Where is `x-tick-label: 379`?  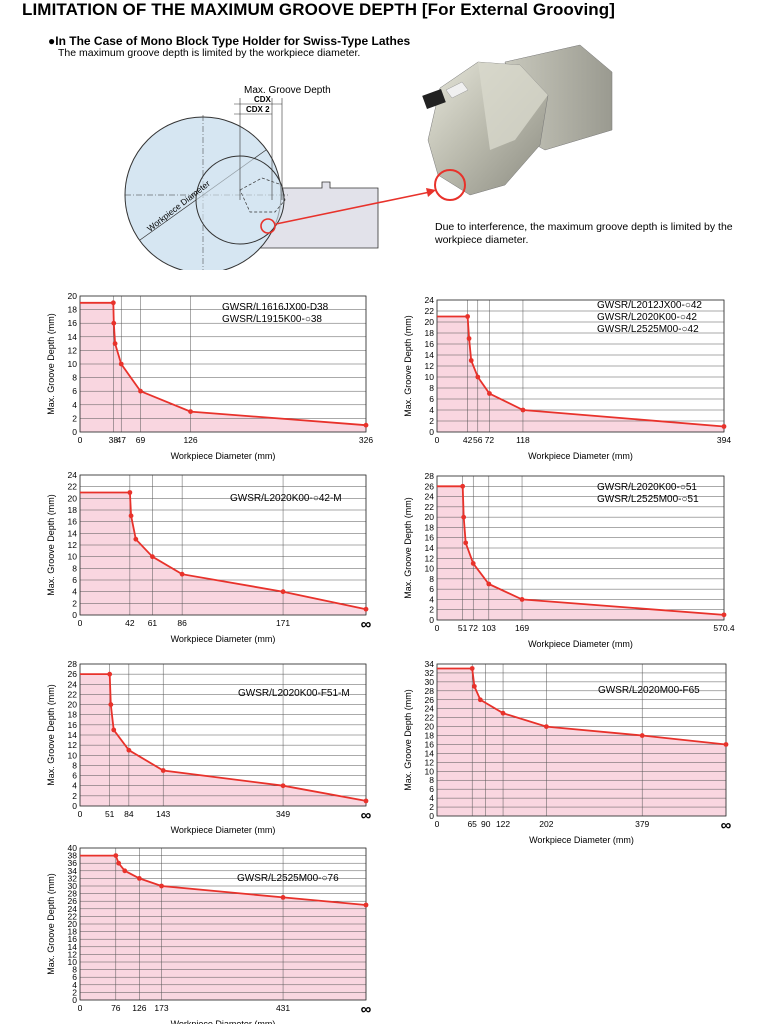 x-tick-label: 379 is located at coordinates (642, 824).